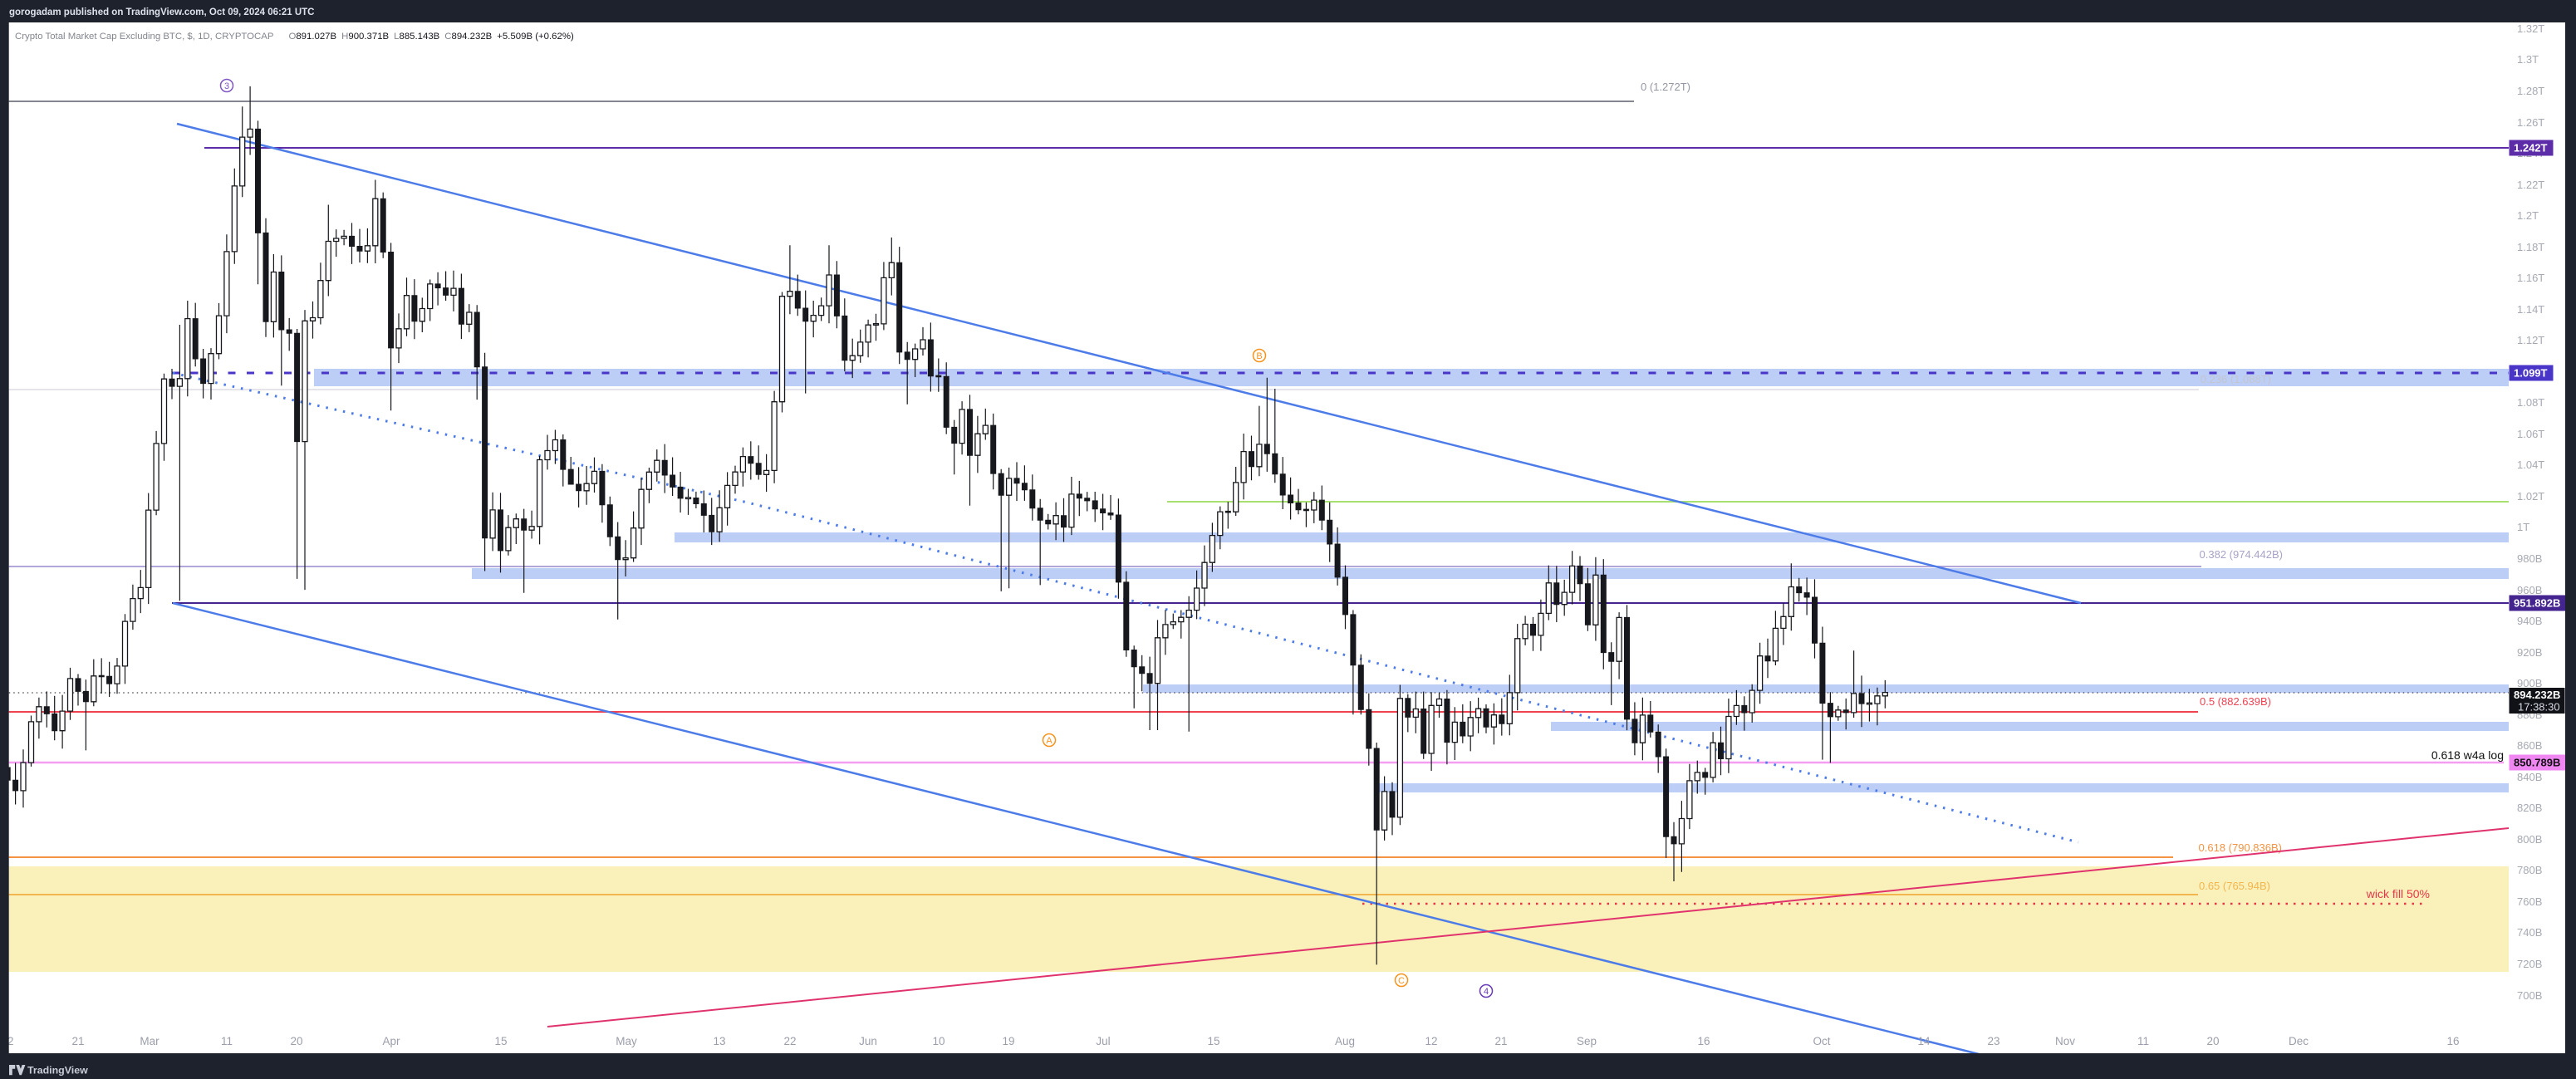  What do you see at coordinates (1431, 1041) in the screenshot?
I see `svg-text: 12` at bounding box center [1431, 1041].